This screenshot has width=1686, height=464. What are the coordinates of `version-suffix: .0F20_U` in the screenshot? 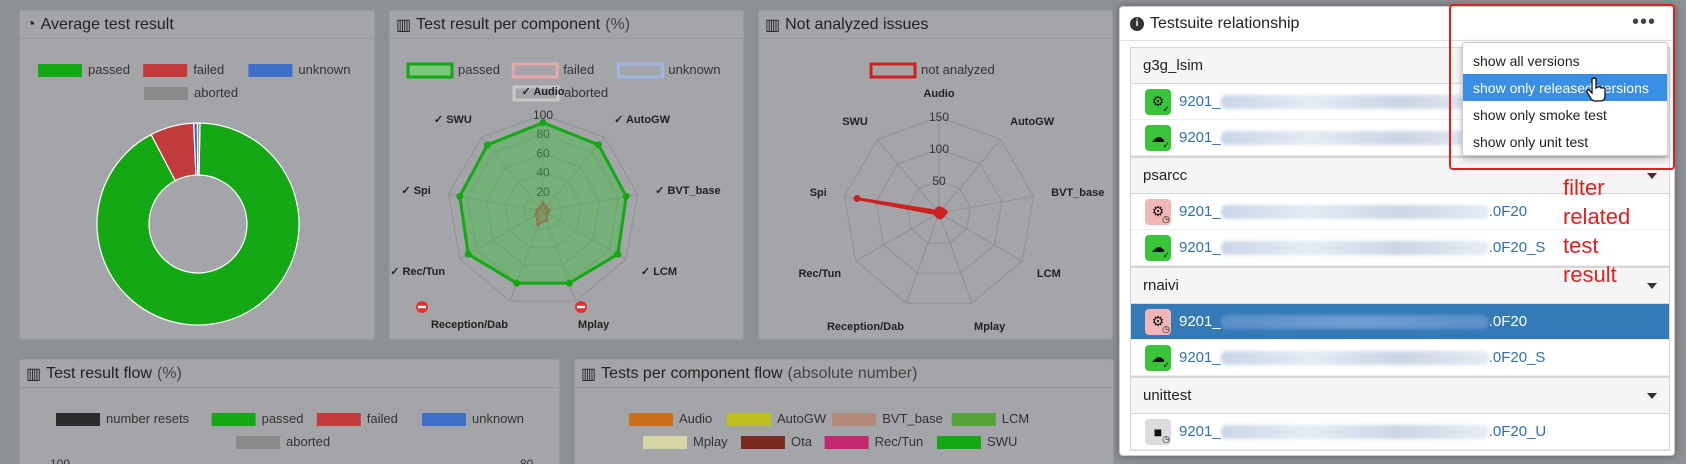 It's located at (1517, 431).